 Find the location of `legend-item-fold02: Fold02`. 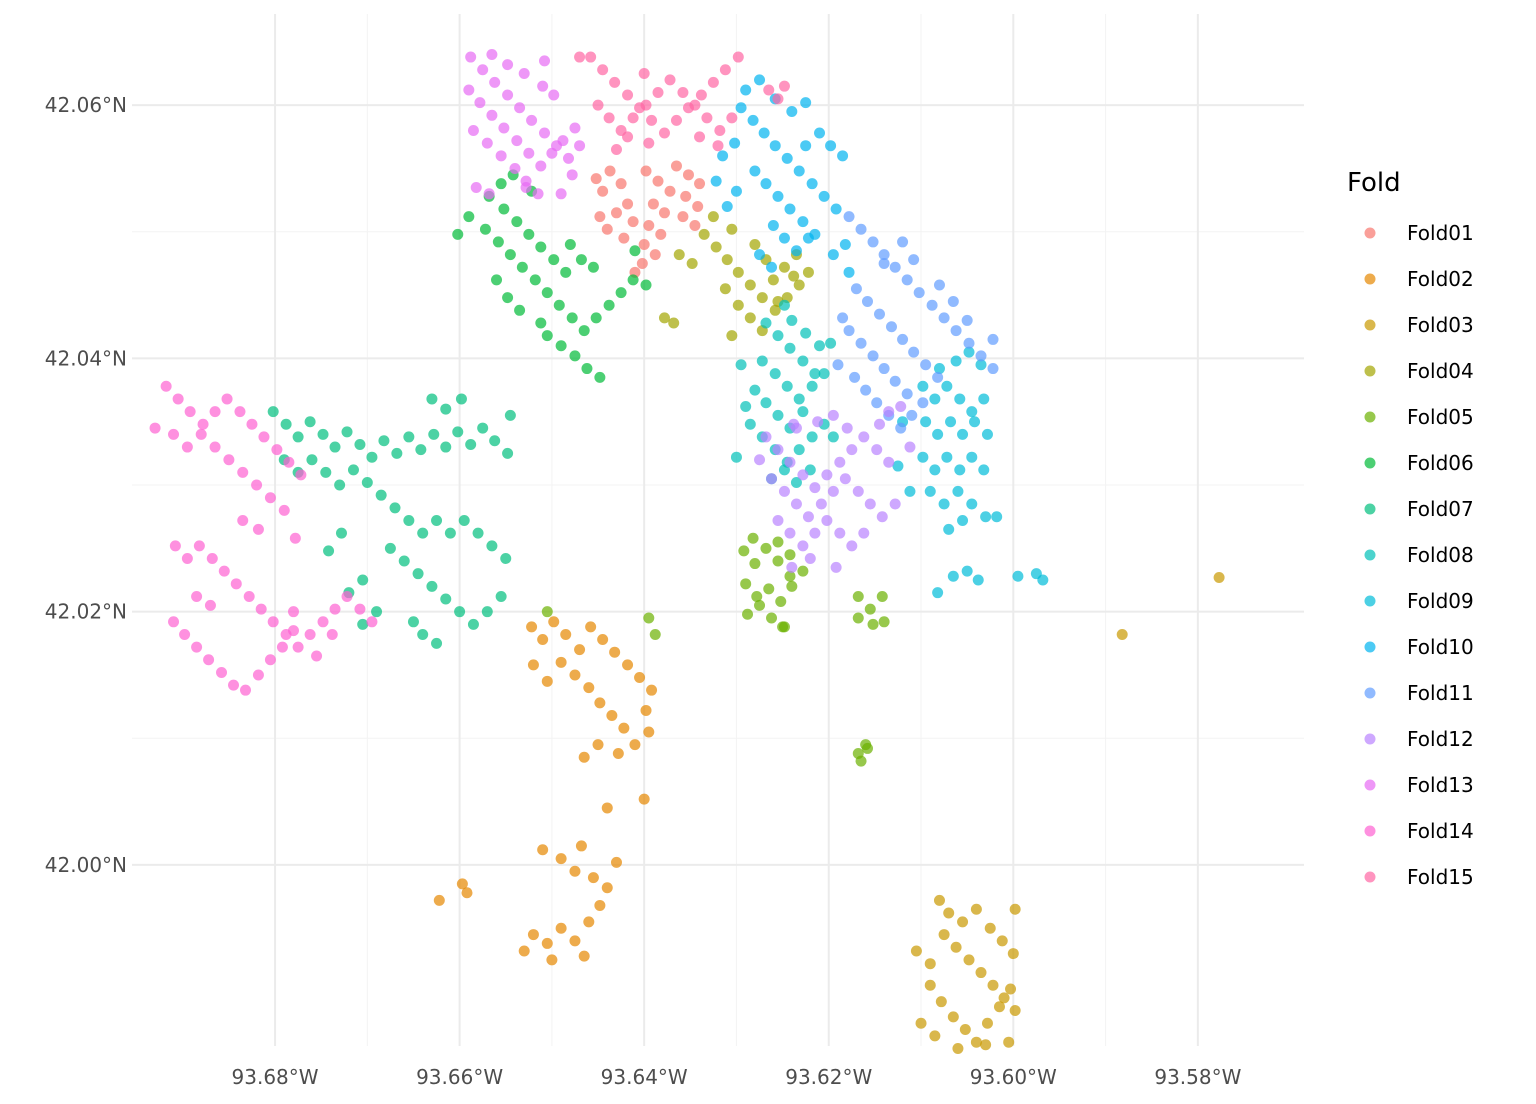

legend-item-fold02: Fold02 is located at coordinates (1419, 279).